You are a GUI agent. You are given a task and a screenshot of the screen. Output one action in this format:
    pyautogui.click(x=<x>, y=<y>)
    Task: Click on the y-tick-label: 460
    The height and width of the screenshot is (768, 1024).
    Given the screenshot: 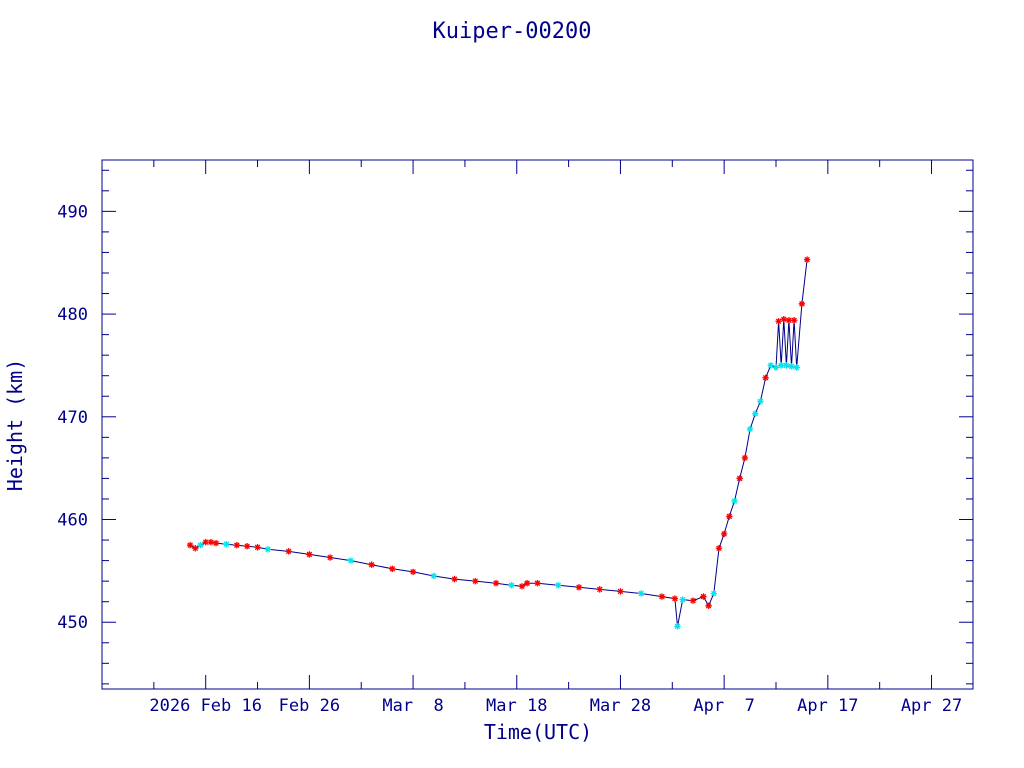 What is the action you would take?
    pyautogui.click(x=72, y=521)
    